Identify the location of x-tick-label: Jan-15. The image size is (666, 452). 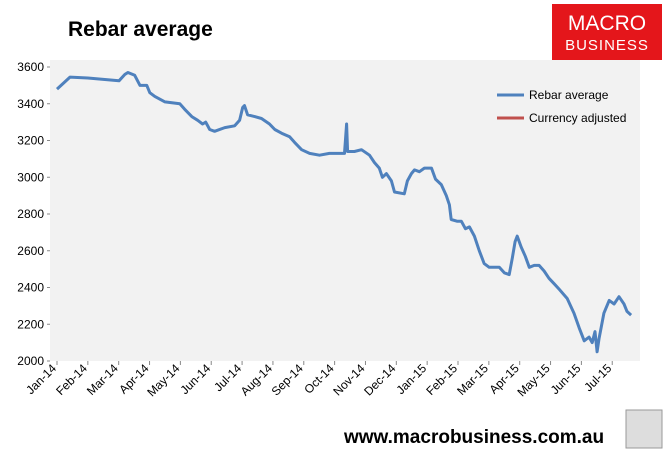
(411, 379).